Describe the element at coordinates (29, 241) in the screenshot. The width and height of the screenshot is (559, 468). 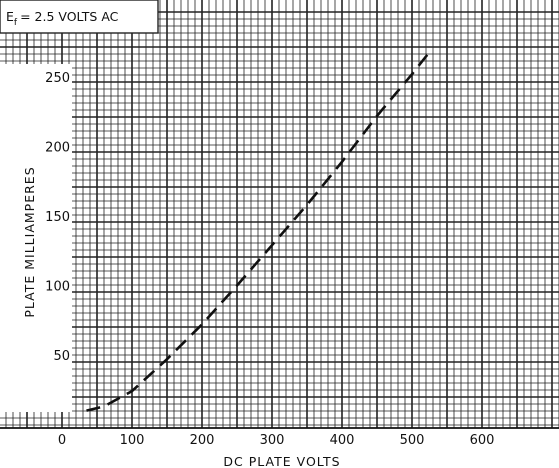
I see `y-axis-label: PLATE MILLIAMPERES` at that location.